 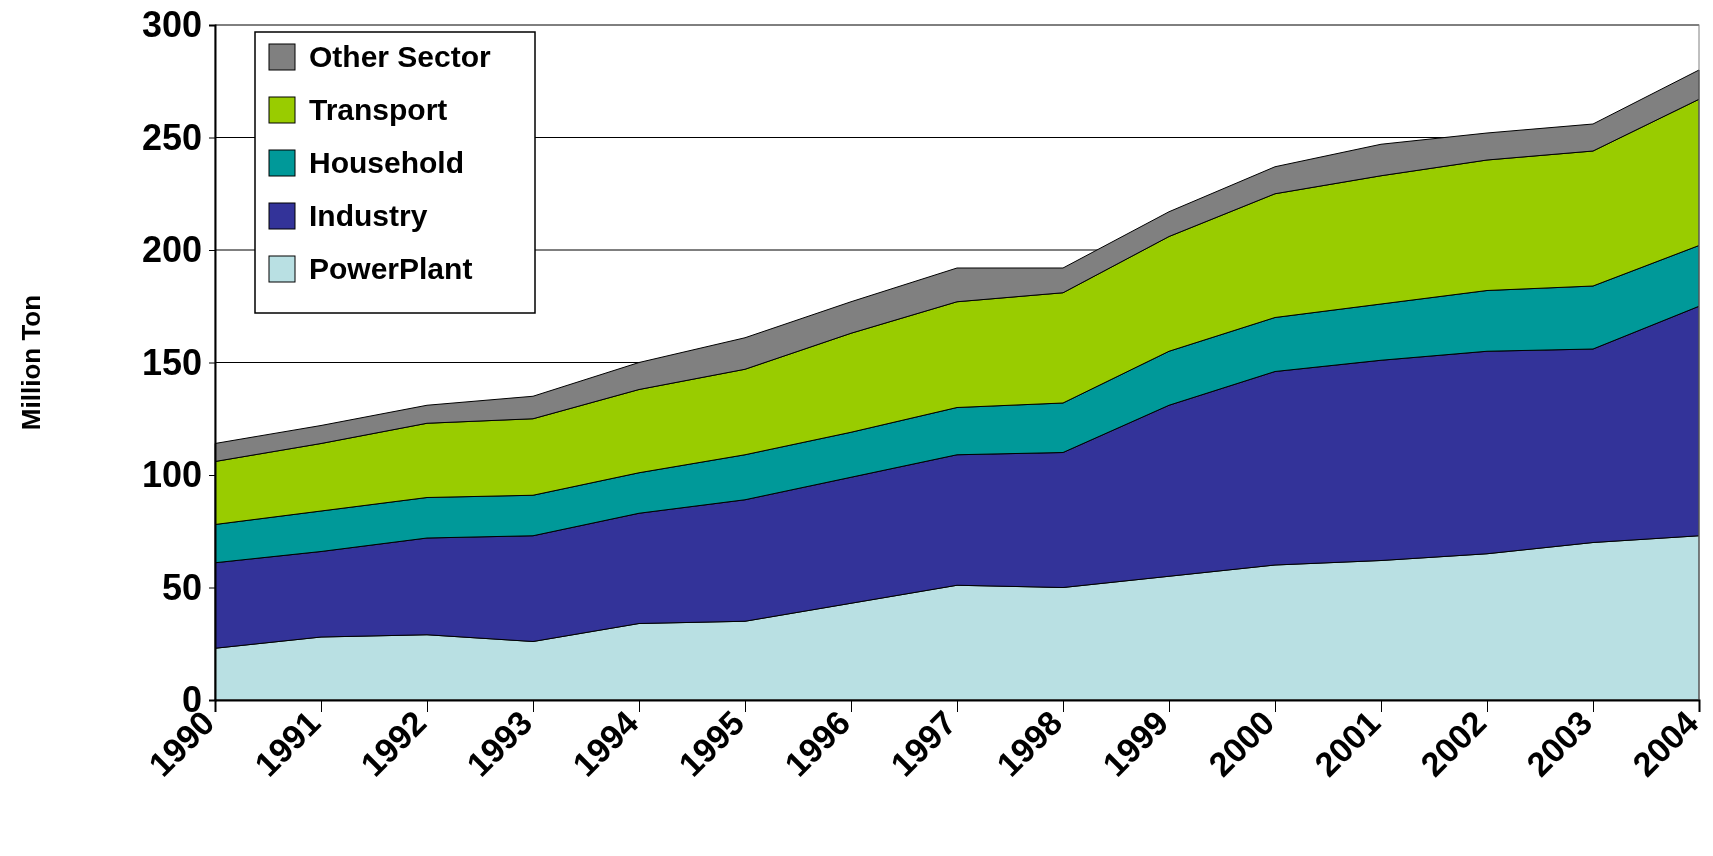 I want to click on y-tick-label: 250, so click(x=171, y=137).